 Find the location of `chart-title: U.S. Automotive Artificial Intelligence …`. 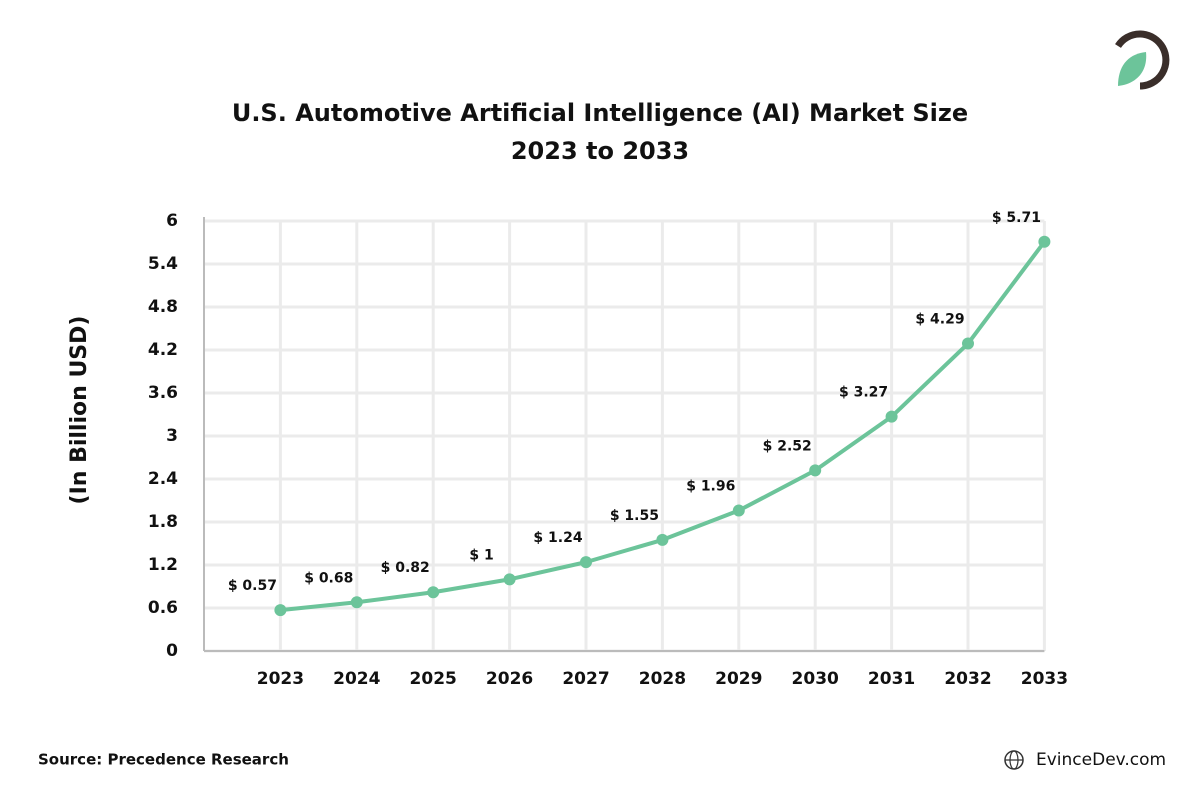

chart-title: U.S. Automotive Artificial Intelligence … is located at coordinates (600, 113).